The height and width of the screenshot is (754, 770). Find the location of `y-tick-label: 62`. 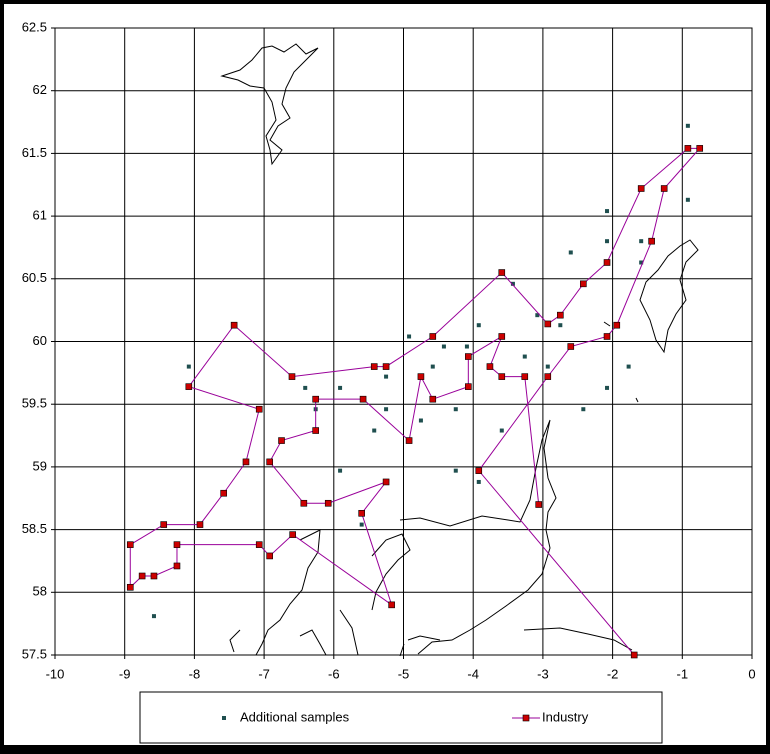

y-tick-label: 62 is located at coordinates (40, 89).